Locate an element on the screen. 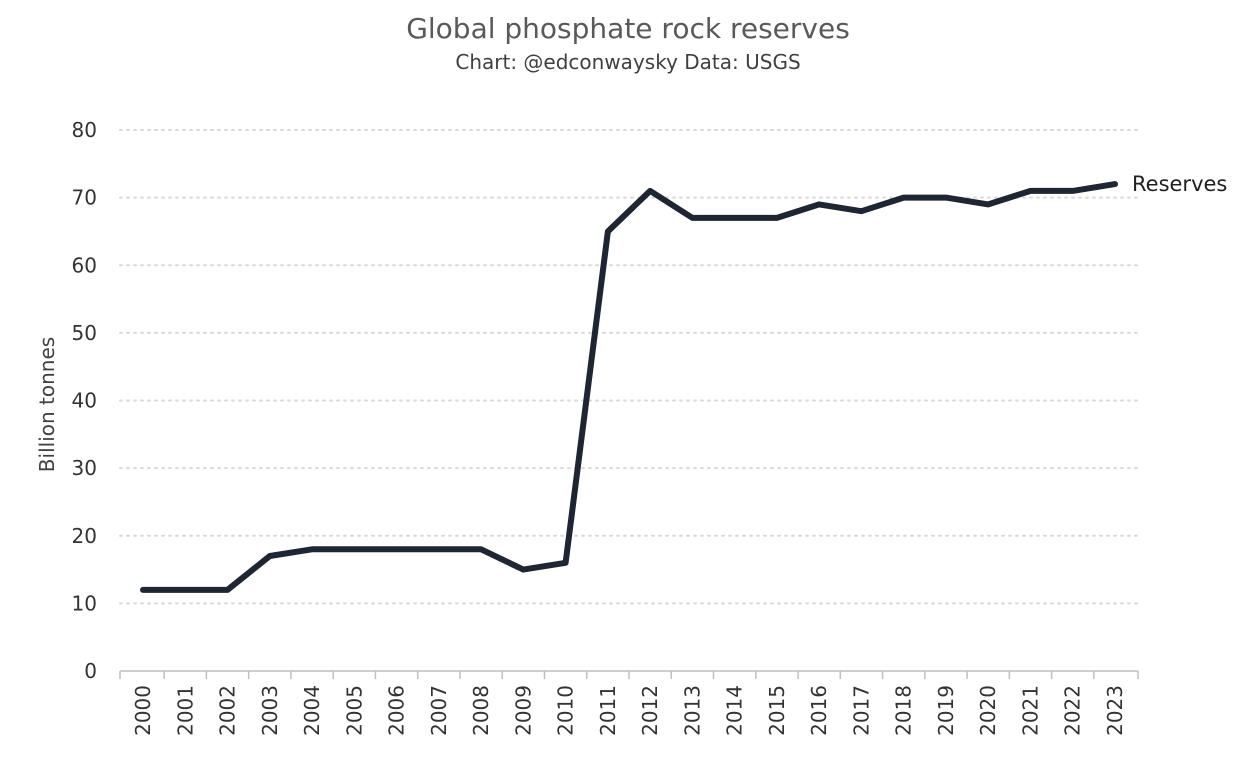 The height and width of the screenshot is (768, 1256). chart-subtitle: Chart: @edconwaysky Data: USGS is located at coordinates (628, 62).